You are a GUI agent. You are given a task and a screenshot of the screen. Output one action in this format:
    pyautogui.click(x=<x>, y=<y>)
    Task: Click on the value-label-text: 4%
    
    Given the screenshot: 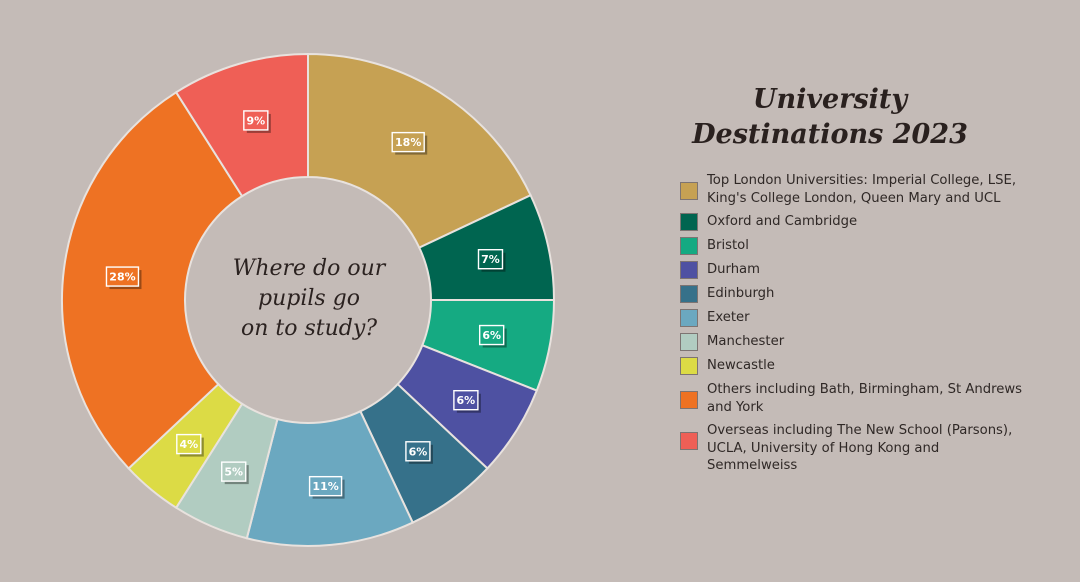 What is the action you would take?
    pyautogui.click(x=188, y=444)
    